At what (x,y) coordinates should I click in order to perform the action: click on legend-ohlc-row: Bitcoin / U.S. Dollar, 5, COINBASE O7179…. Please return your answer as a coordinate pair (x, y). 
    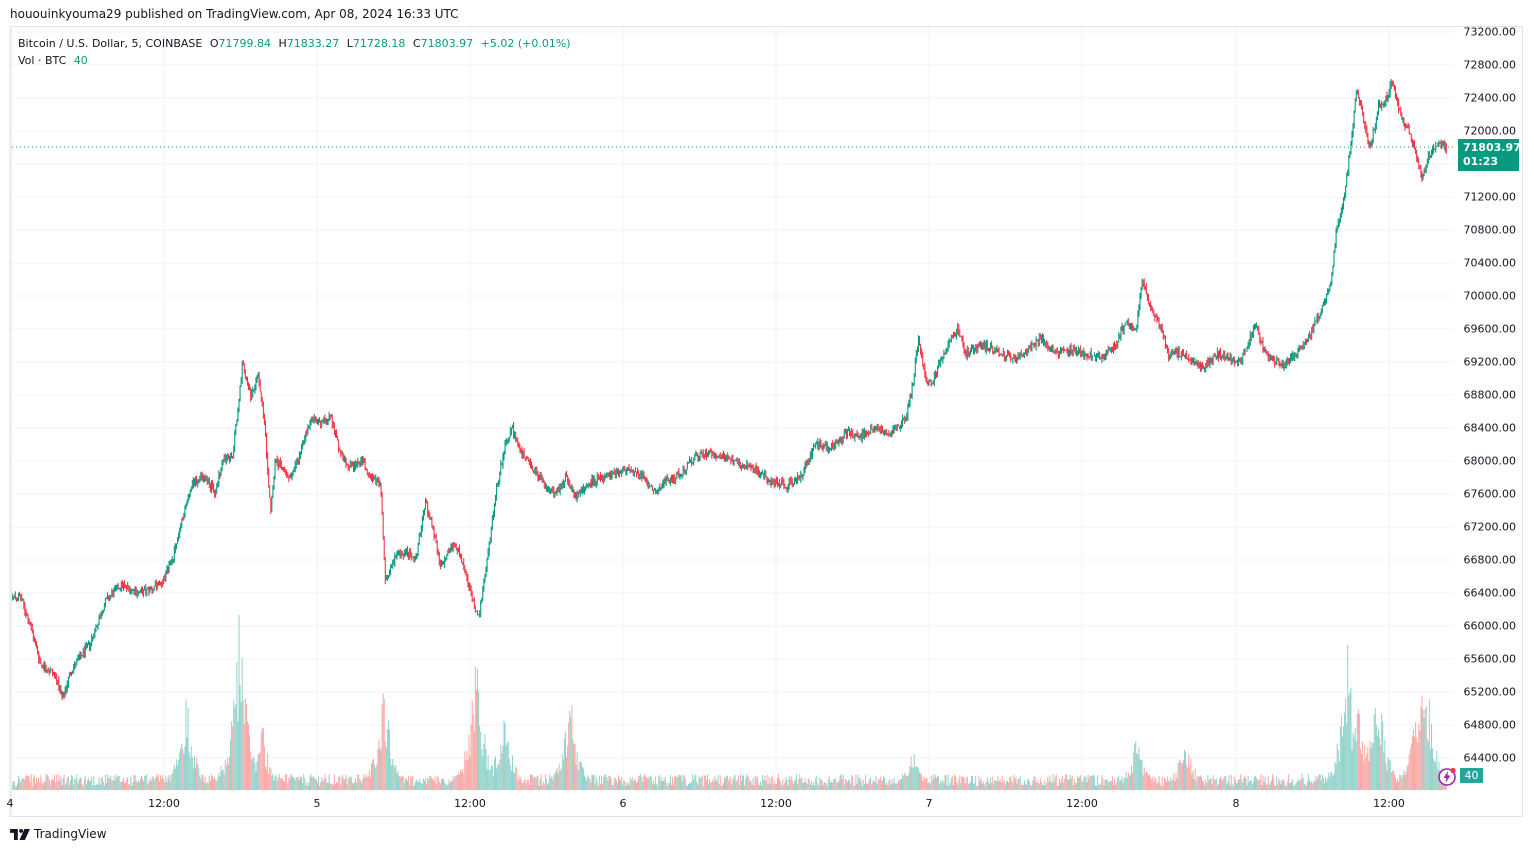
    Looking at the image, I should click on (294, 43).